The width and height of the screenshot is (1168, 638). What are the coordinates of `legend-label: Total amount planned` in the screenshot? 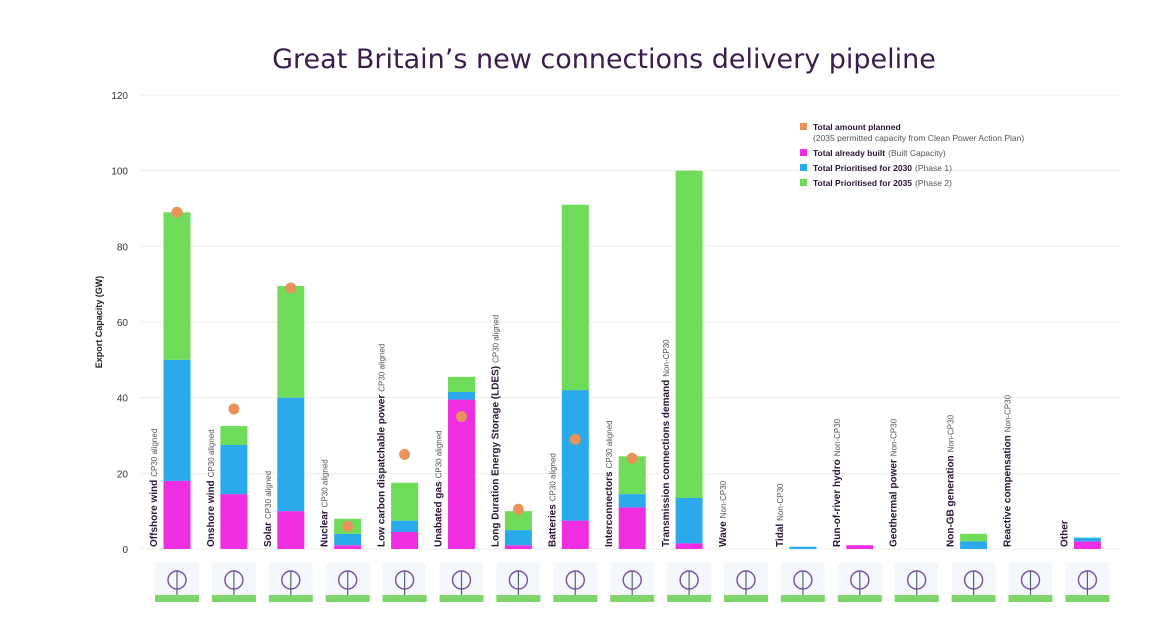 It's located at (857, 127).